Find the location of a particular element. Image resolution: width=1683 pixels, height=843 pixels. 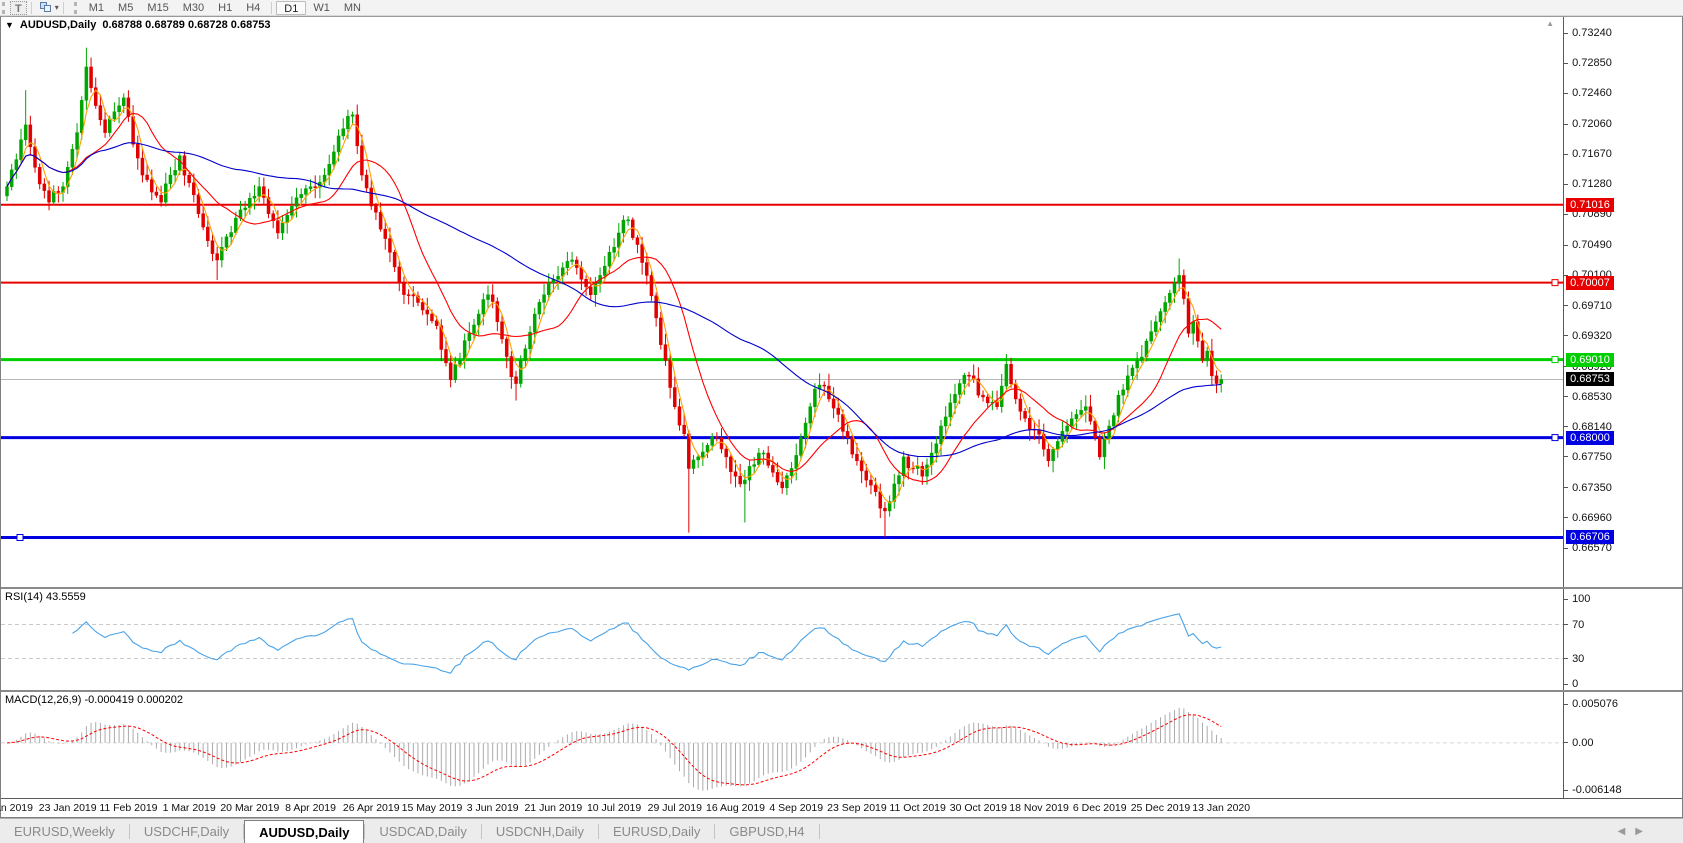

collapse-caret-icon: ▼ is located at coordinates (9, 25).